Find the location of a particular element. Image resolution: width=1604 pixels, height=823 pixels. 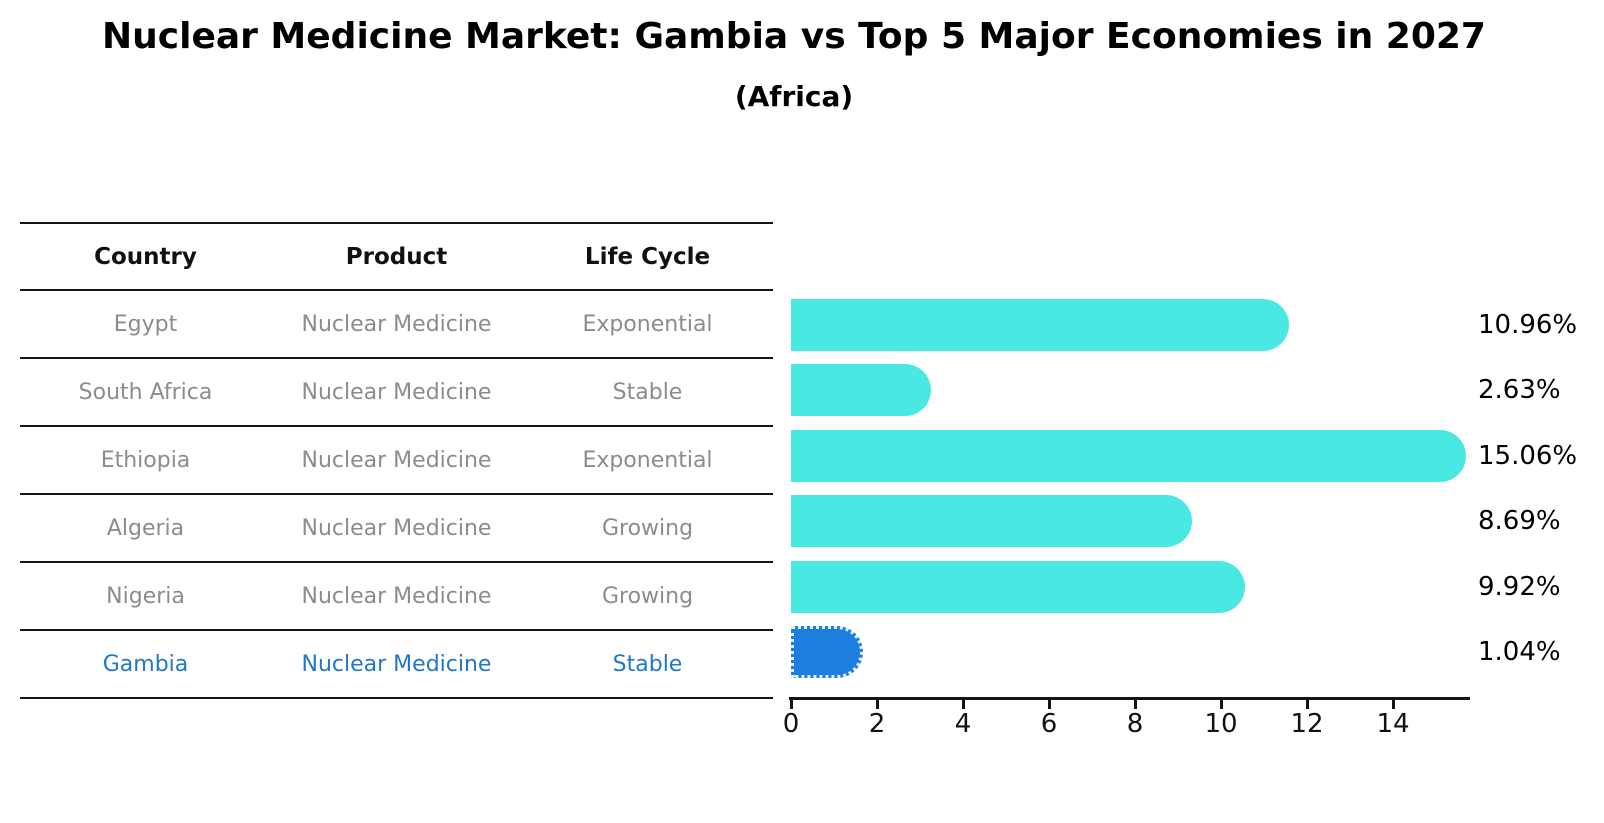

table-row-algeria: Algeria Nuclear Medicine Growing is located at coordinates (396, 529).